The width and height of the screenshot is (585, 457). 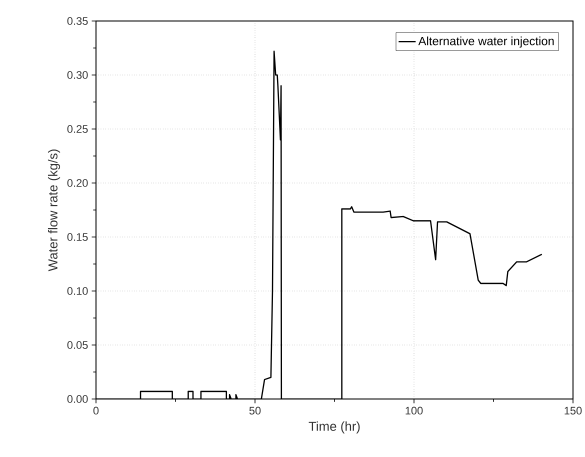 What do you see at coordinates (77, 291) in the screenshot?
I see `y-tick-label: 0.10` at bounding box center [77, 291].